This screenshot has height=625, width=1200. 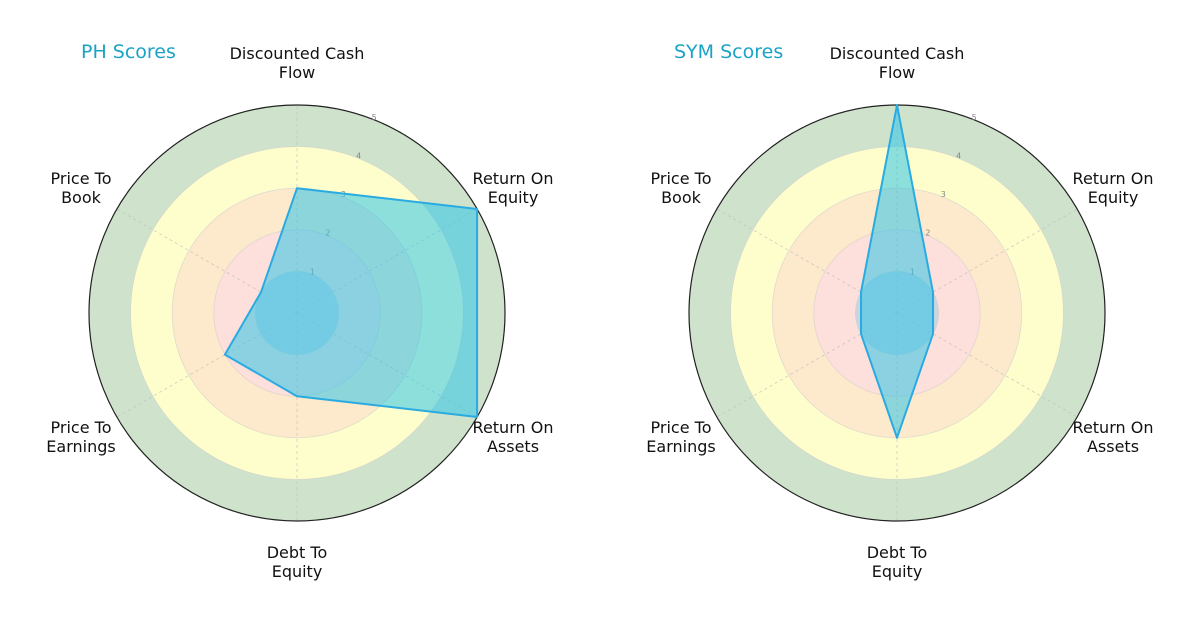 What do you see at coordinates (513, 437) in the screenshot?
I see `ph-label-roa: Return On Assets` at bounding box center [513, 437].